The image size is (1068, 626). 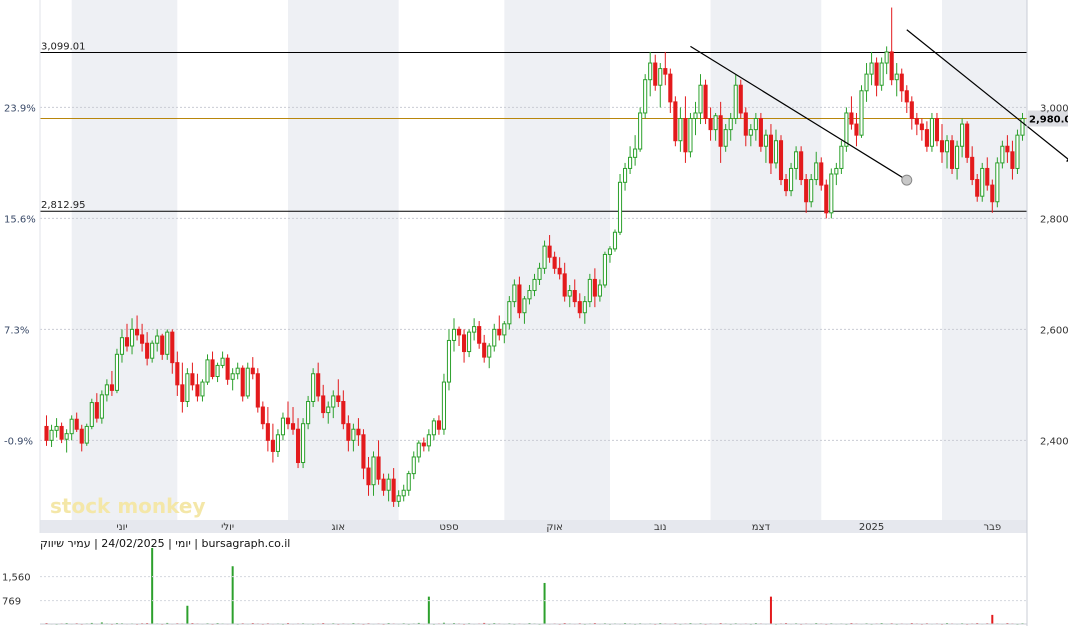 What do you see at coordinates (16, 578) in the screenshot?
I see `volume-tick-label: 1,560` at bounding box center [16, 578].